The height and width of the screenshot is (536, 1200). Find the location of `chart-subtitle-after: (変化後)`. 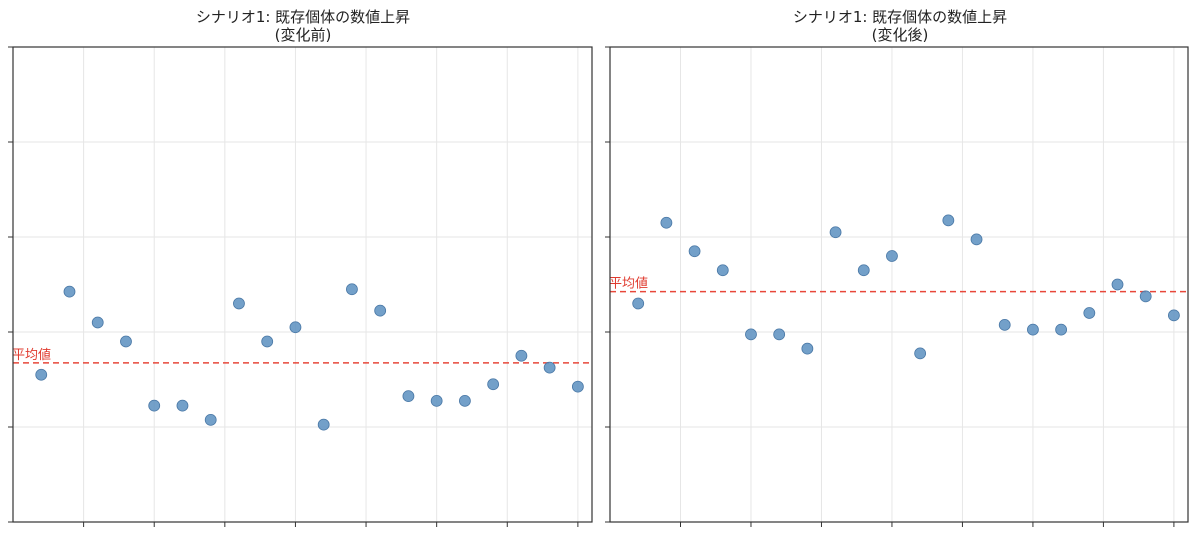

chart-subtitle-after: (変化後) is located at coordinates (900, 35).